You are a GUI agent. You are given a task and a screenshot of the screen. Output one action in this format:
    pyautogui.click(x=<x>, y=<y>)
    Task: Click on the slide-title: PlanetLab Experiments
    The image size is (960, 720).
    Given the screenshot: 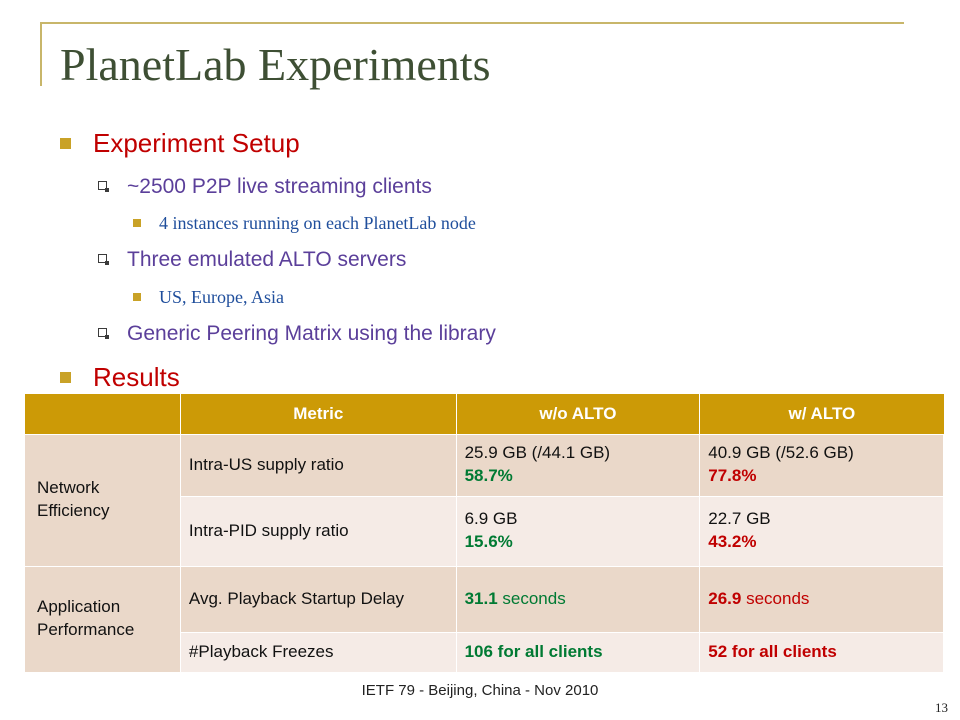 What is the action you would take?
    pyautogui.click(x=275, y=64)
    